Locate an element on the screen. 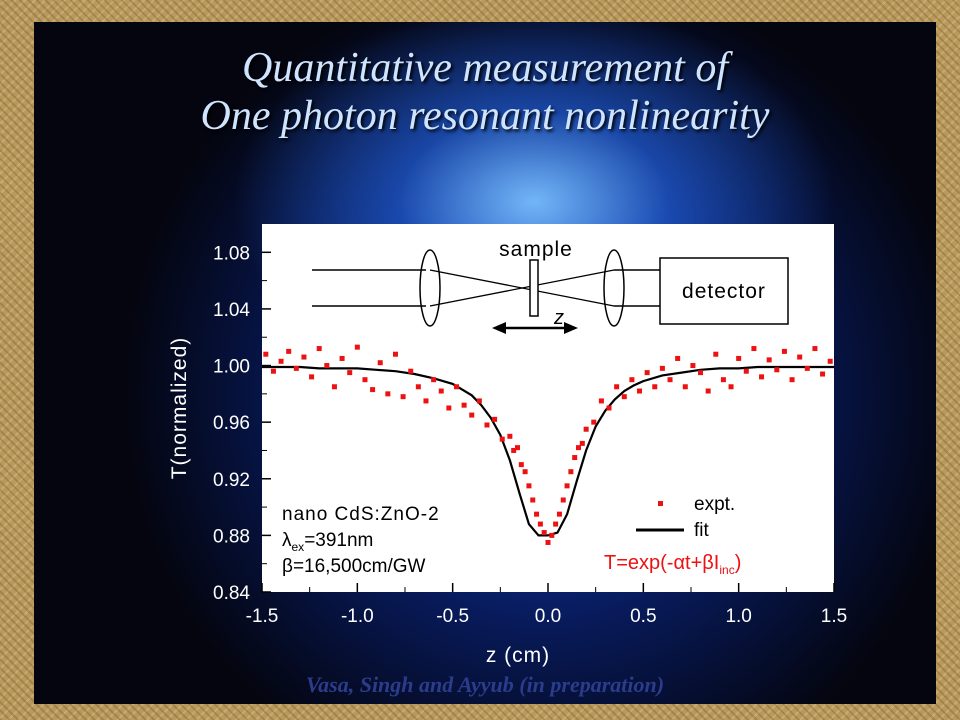 The width and height of the screenshot is (960, 720). credit-line: Vasa, Singh and Ayyub (in preparation) is located at coordinates (485, 684).